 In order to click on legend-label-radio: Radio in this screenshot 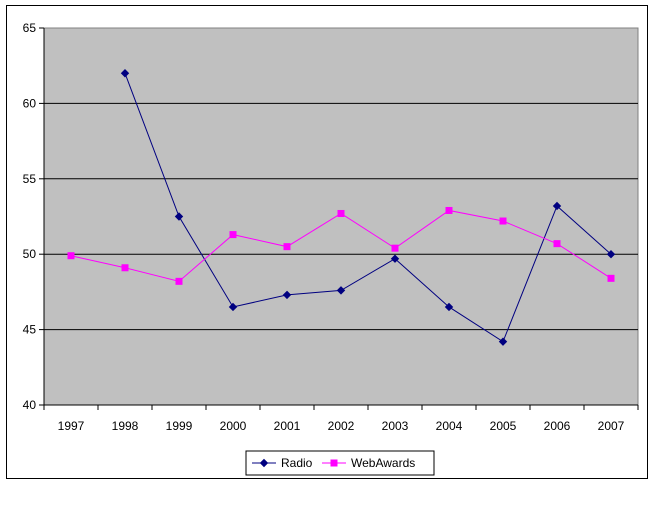, I will do `click(297, 463)`.